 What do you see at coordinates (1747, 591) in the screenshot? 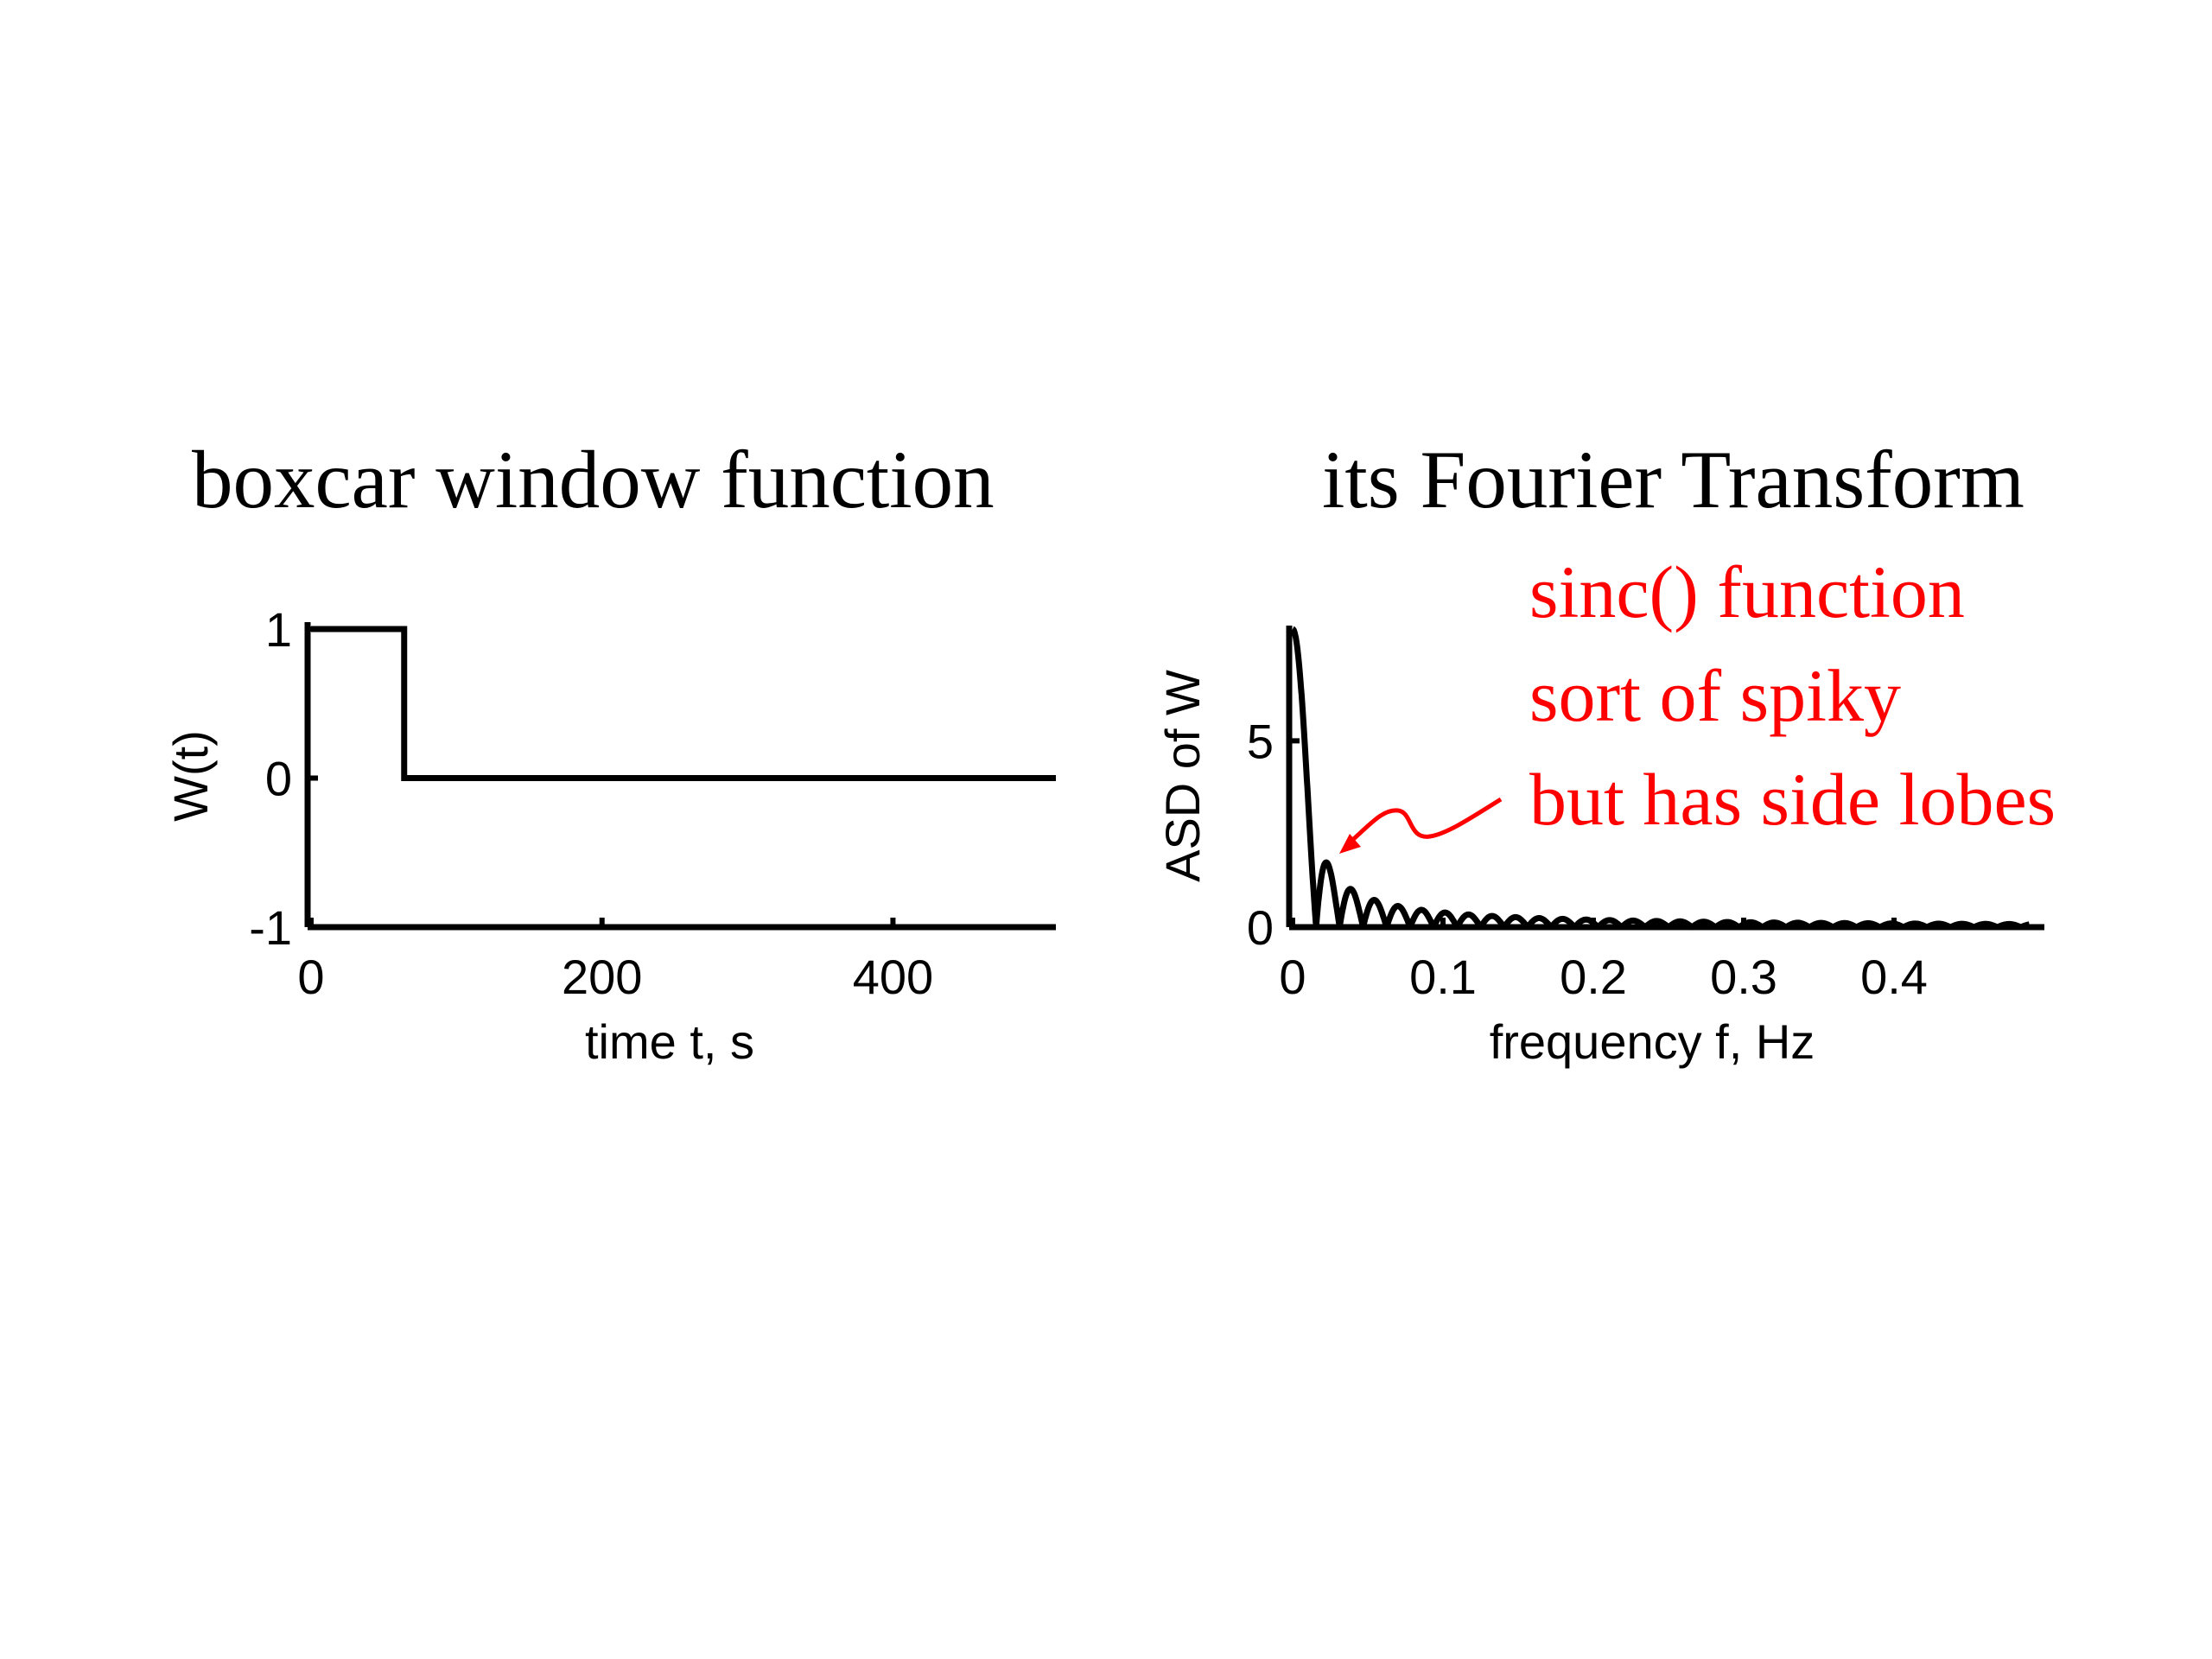
I see `annotation-line-1: sinc() function` at bounding box center [1747, 591].